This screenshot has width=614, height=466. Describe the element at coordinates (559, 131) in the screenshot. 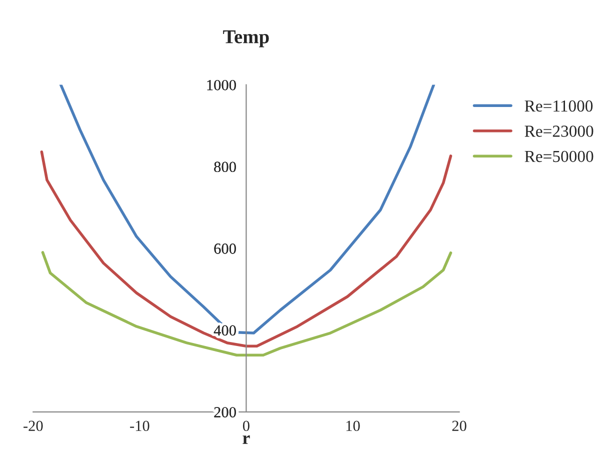

I see `legend-label: Re=23000` at that location.